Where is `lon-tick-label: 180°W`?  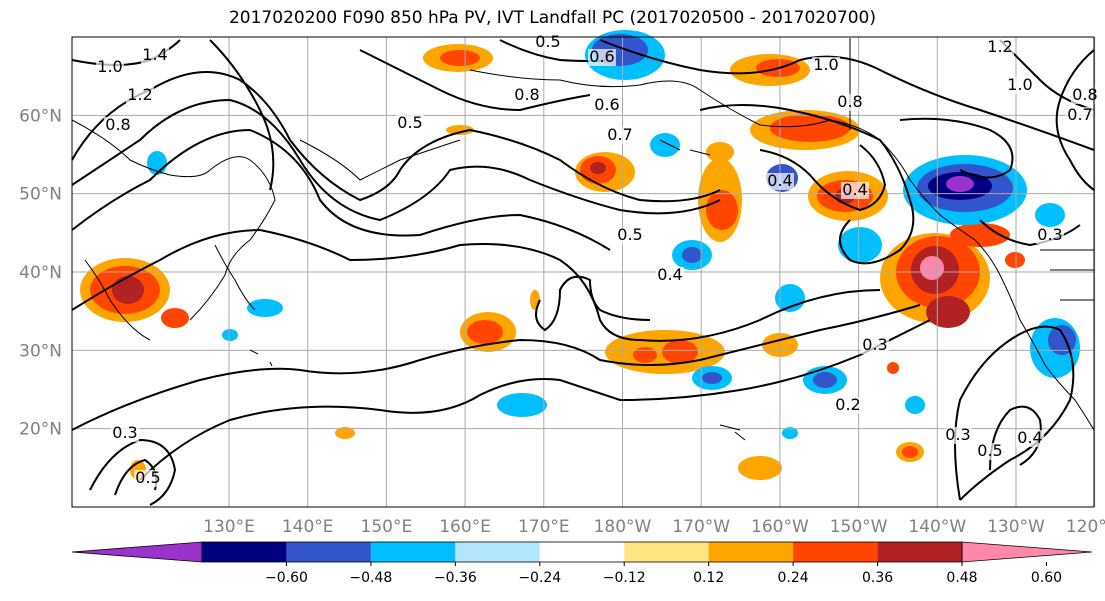 lon-tick-label: 180°W is located at coordinates (623, 527).